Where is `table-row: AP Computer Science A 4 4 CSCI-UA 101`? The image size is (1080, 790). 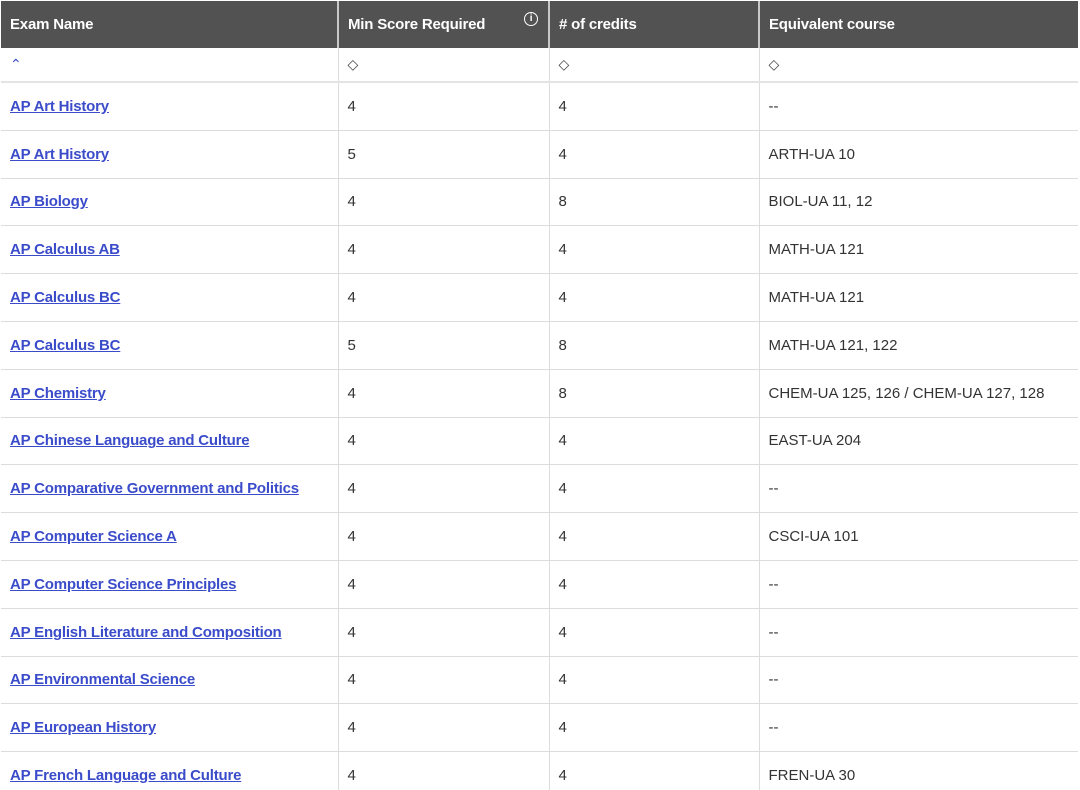 table-row: AP Computer Science A 4 4 CSCI-UA 101 is located at coordinates (539, 536).